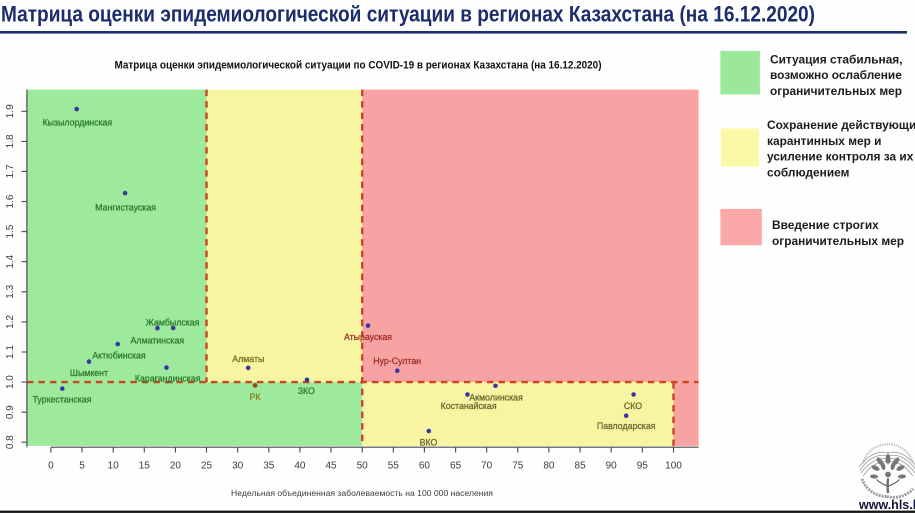 The height and width of the screenshot is (514, 915). What do you see at coordinates (10, 171) in the screenshot?
I see `svg-text: 1.7` at bounding box center [10, 171].